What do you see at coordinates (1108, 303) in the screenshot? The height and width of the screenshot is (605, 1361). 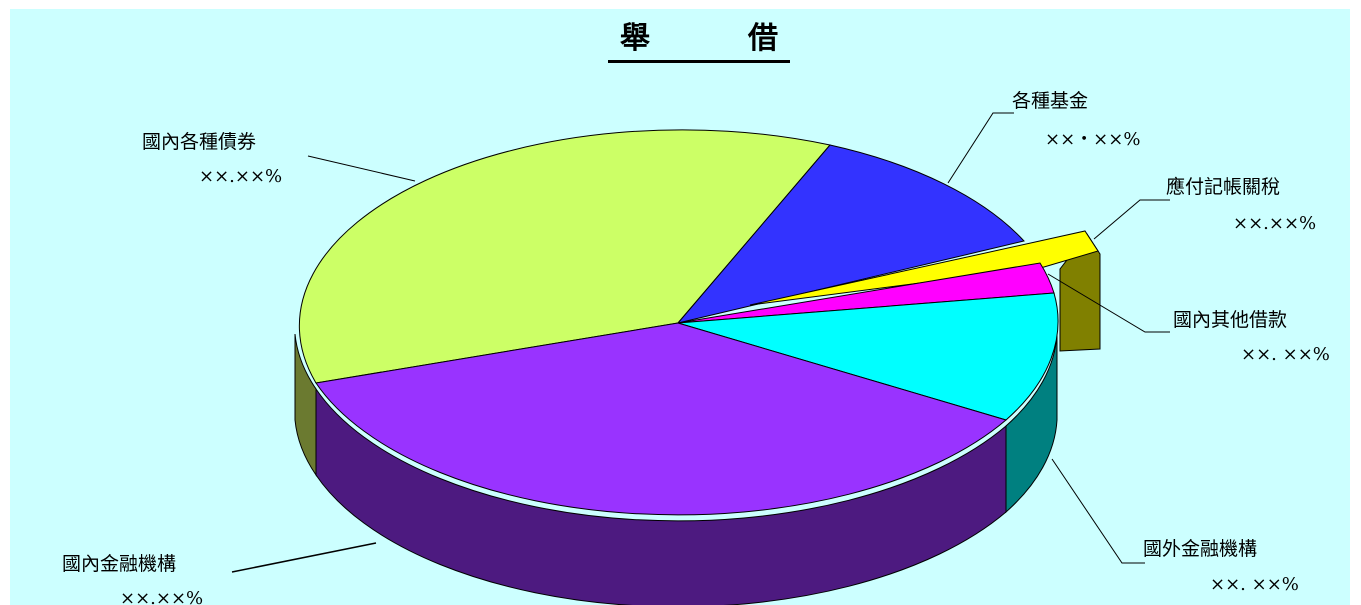 I see `leader-domestic-other` at bounding box center [1108, 303].